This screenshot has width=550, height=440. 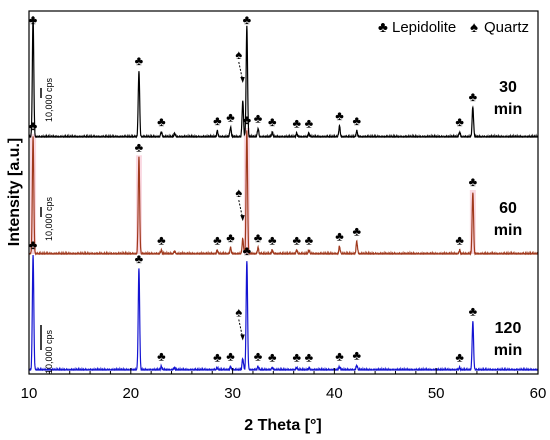 What do you see at coordinates (238, 54) in the screenshot?
I see `quartz-marker-30-min: ♠` at bounding box center [238, 54].